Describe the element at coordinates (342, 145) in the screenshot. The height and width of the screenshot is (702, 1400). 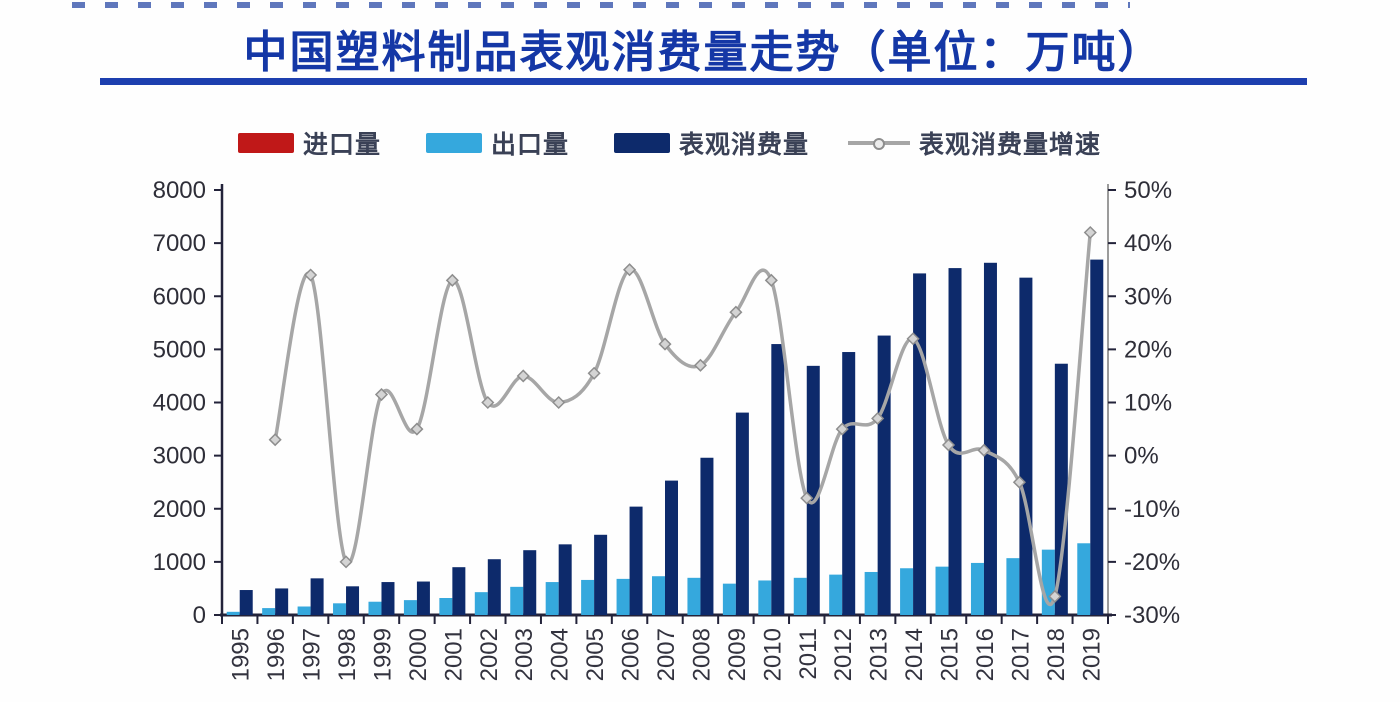
I see `legend-label-imports: 进口量` at that location.